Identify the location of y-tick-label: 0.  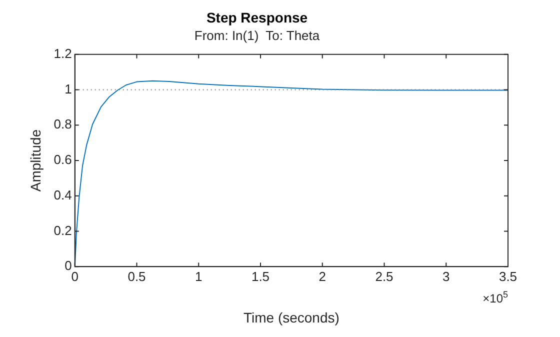
(68, 266).